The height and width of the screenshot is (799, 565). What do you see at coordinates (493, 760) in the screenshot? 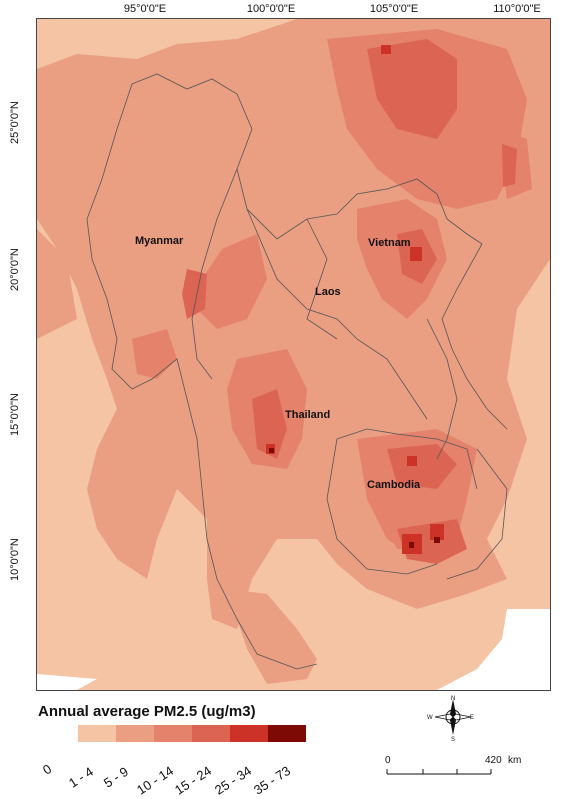
I see `scale-bar-end-label: 420` at bounding box center [493, 760].